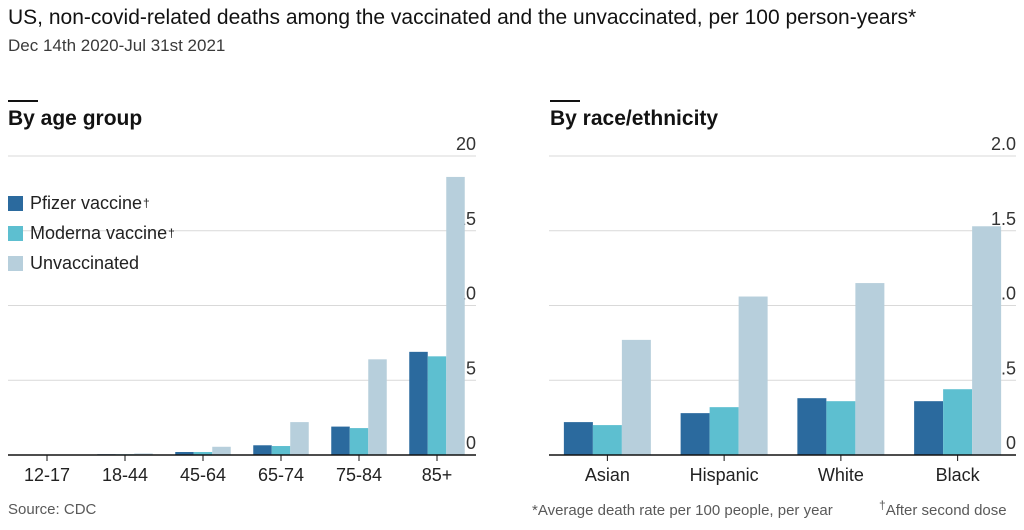 The image size is (1024, 530). Describe the element at coordinates (466, 144) in the screenshot. I see `age-ytick-label: 20` at that location.